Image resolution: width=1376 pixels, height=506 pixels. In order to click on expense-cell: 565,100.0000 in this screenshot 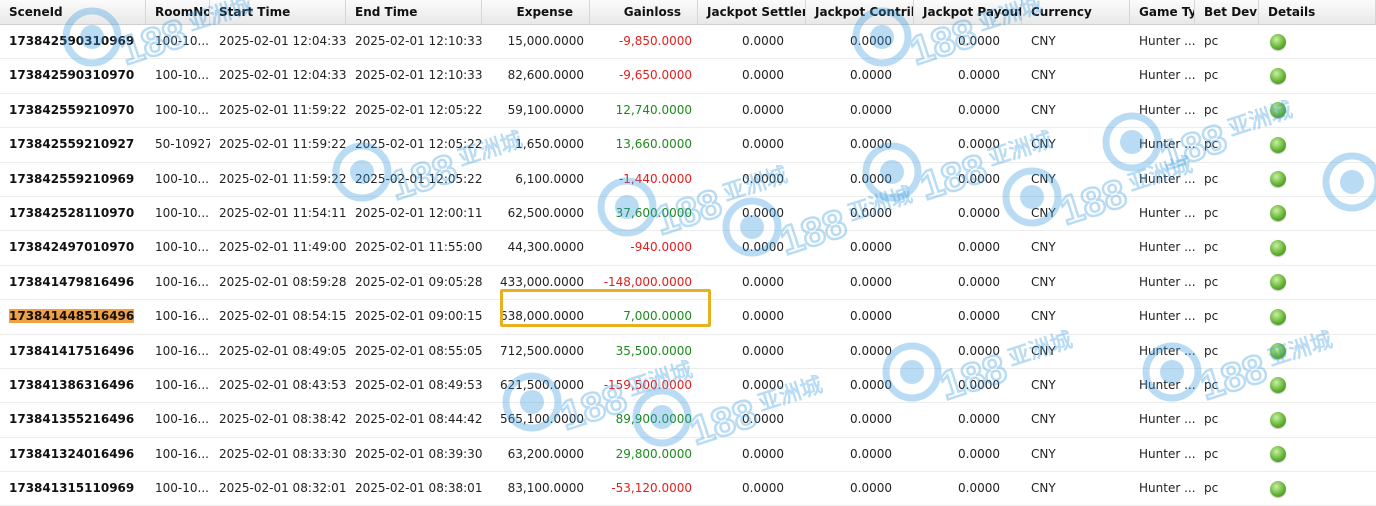, I will do `click(542, 419)`.